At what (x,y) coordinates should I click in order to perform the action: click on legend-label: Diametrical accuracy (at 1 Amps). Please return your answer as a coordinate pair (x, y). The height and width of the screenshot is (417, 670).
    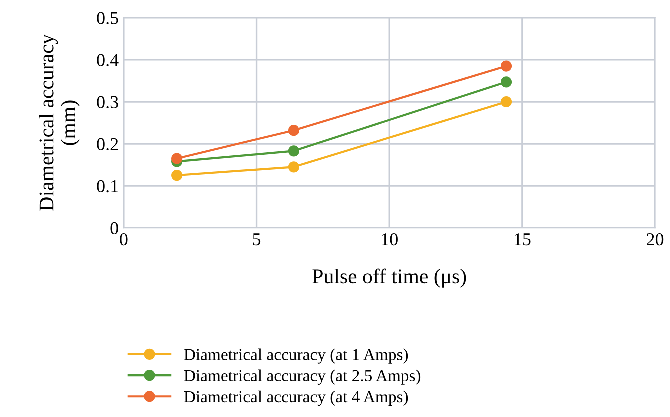
    Looking at the image, I should click on (296, 356).